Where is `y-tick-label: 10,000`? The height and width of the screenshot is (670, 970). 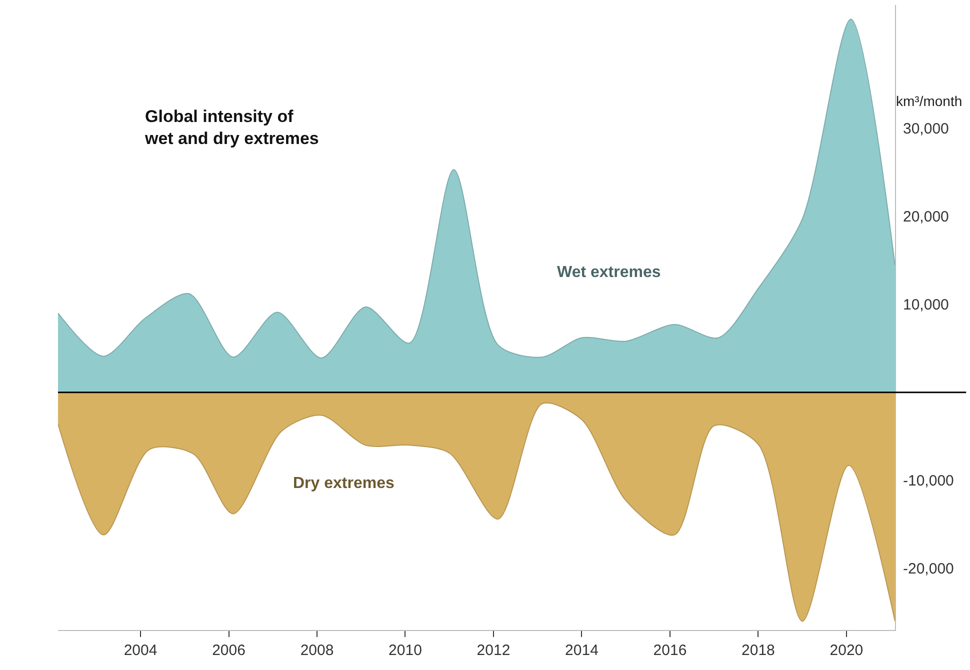 y-tick-label: 10,000 is located at coordinates (926, 305).